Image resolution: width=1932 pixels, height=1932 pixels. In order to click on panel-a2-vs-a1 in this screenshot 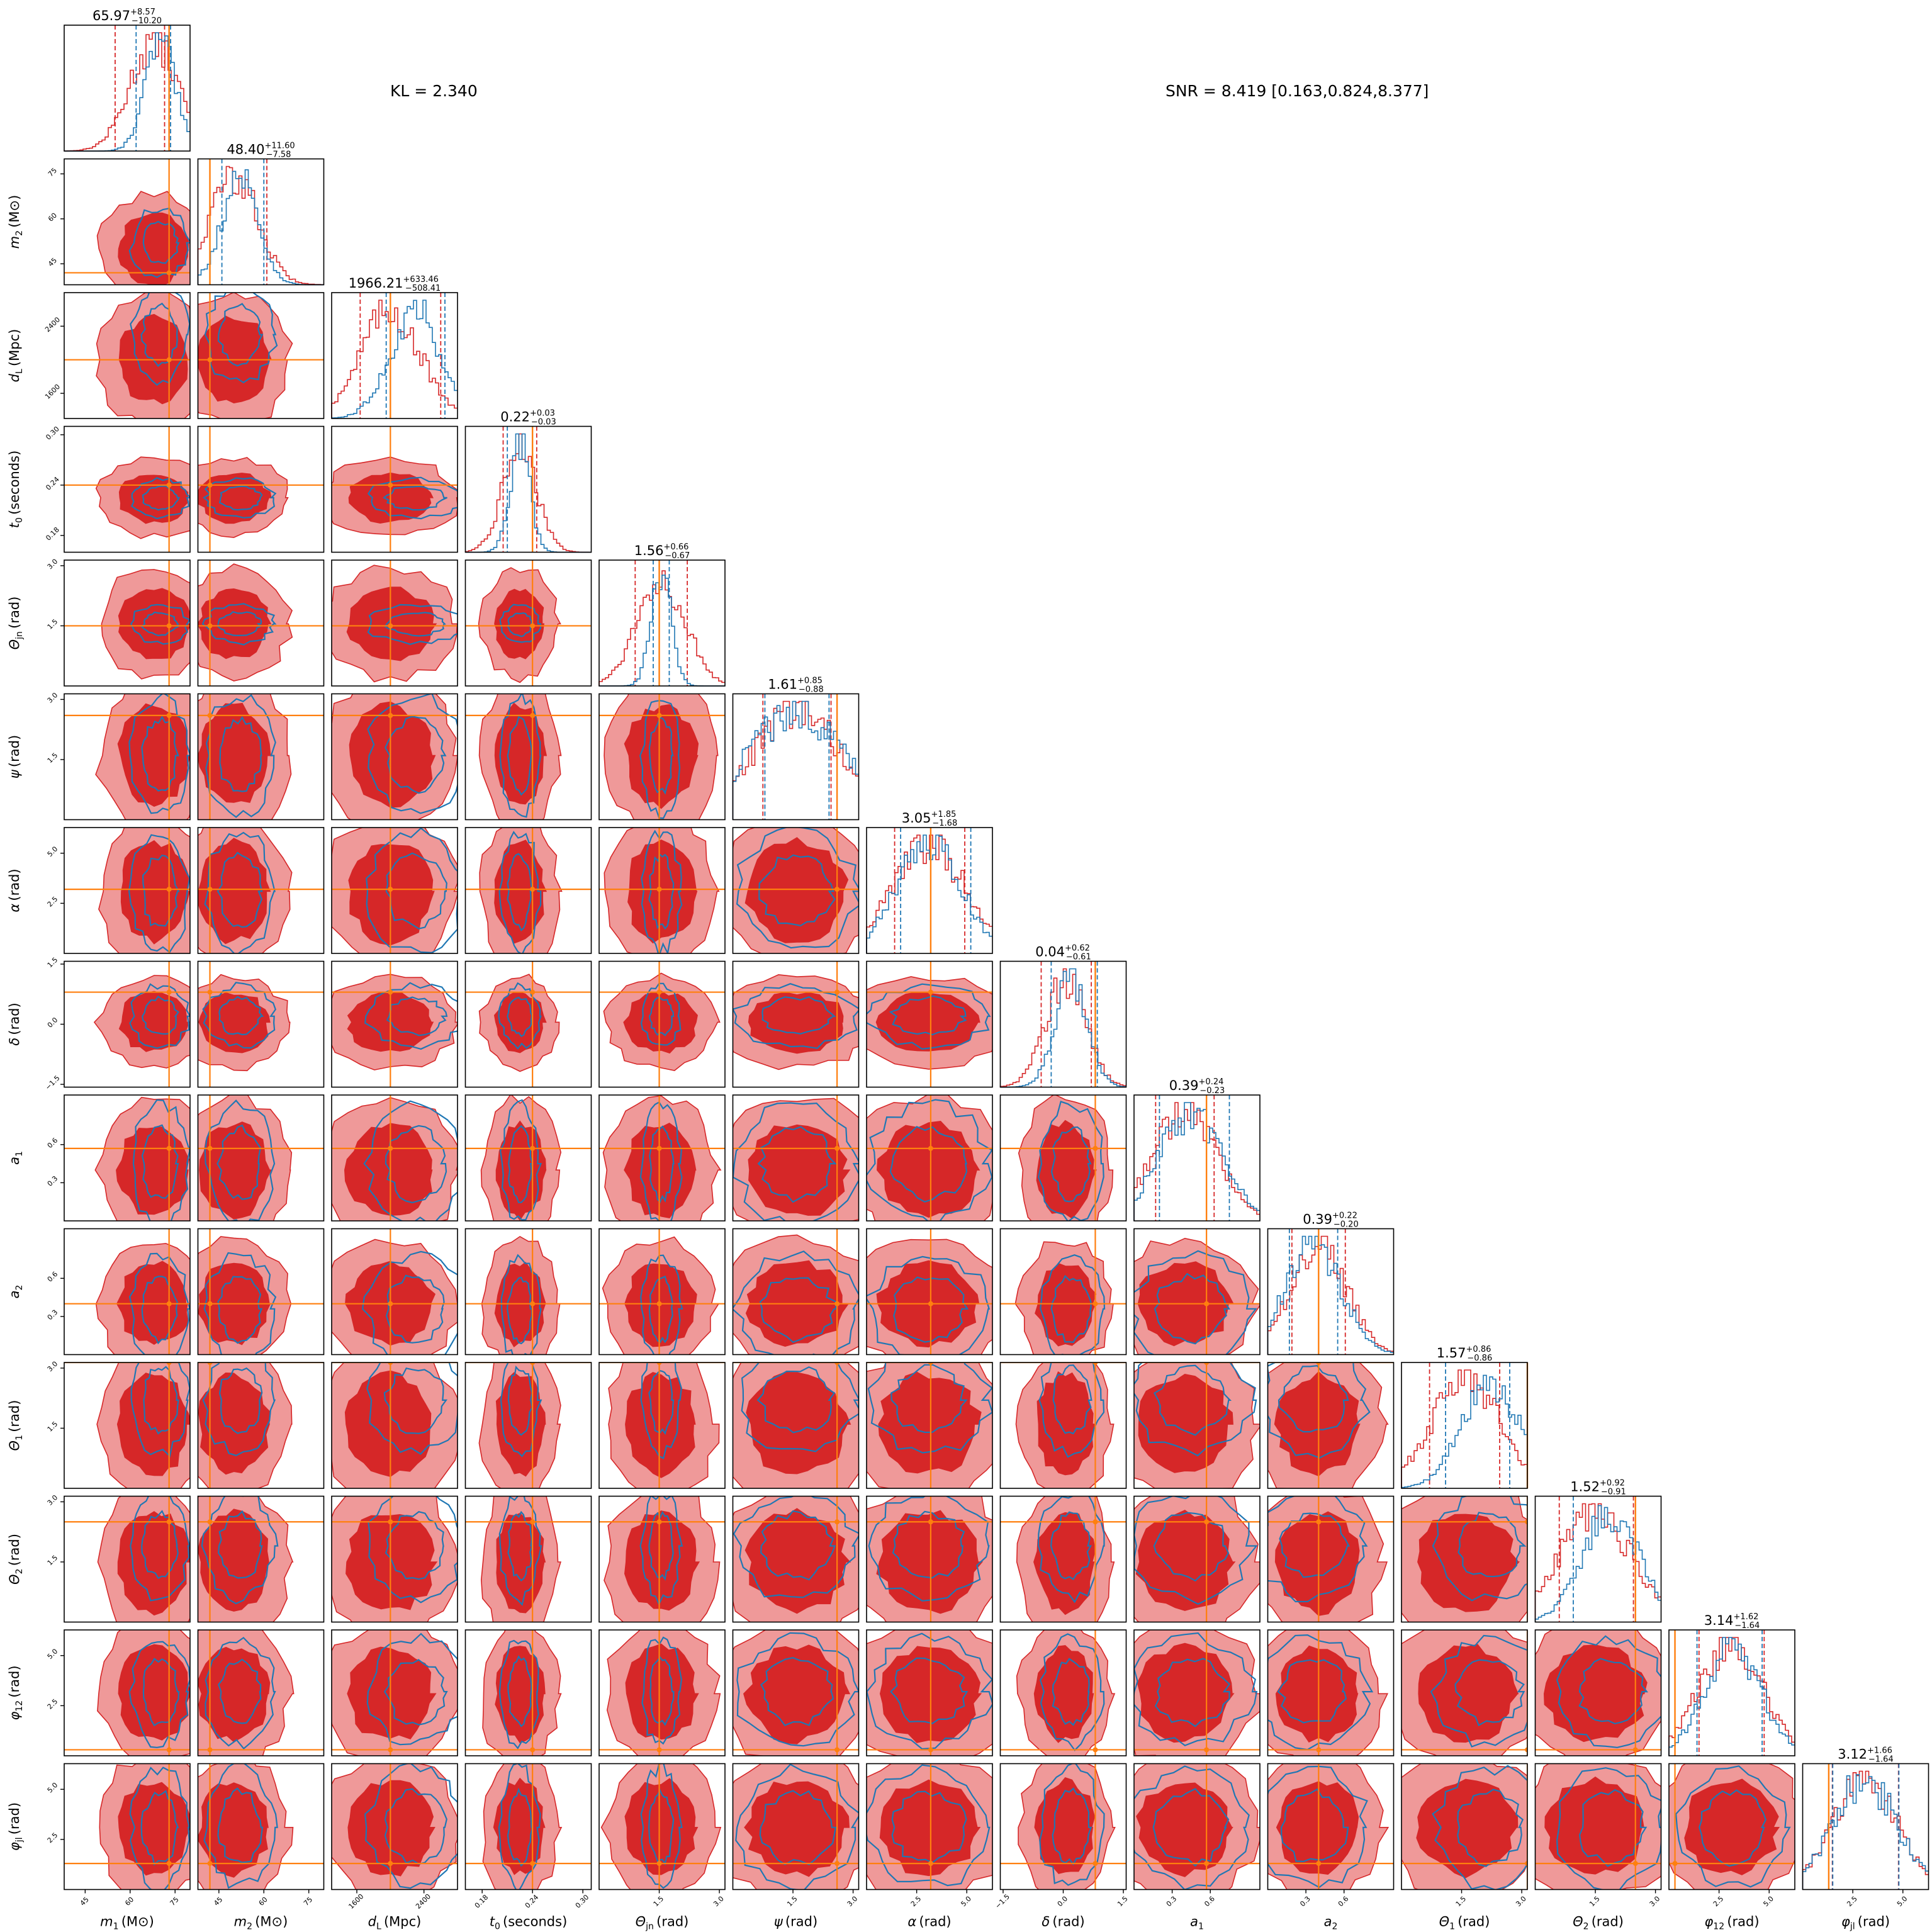, I will do `click(1197, 1292)`.